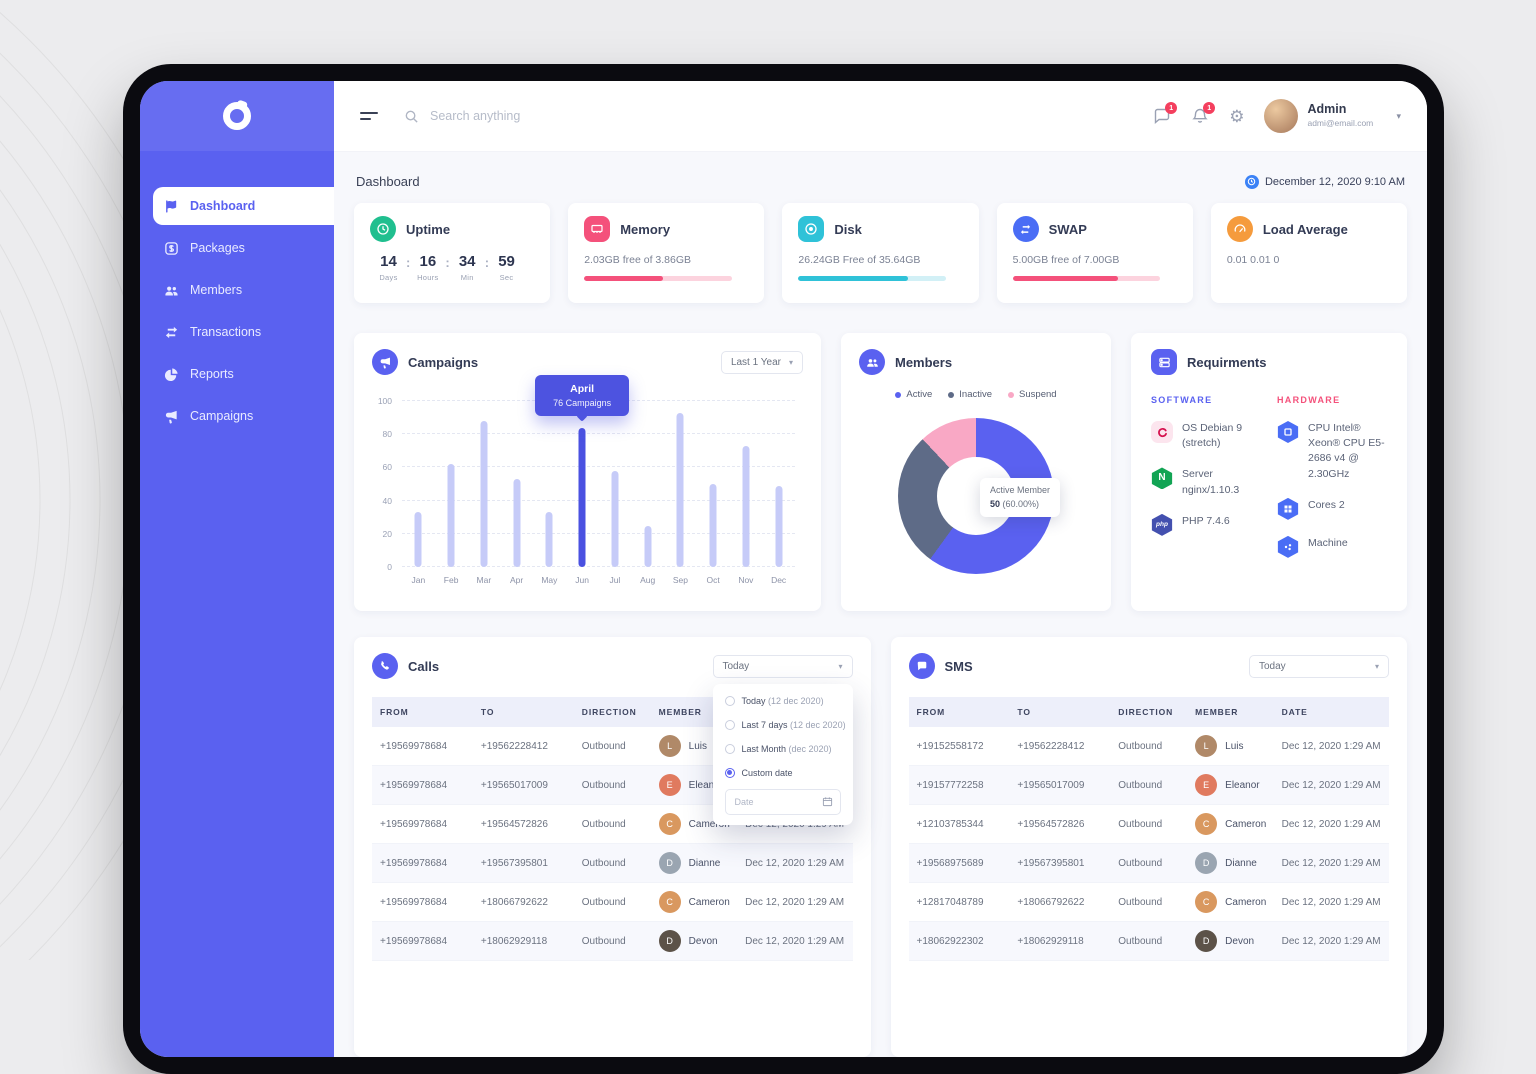  What do you see at coordinates (1230, 746) in the screenshot?
I see `member-cell: L Luis` at bounding box center [1230, 746].